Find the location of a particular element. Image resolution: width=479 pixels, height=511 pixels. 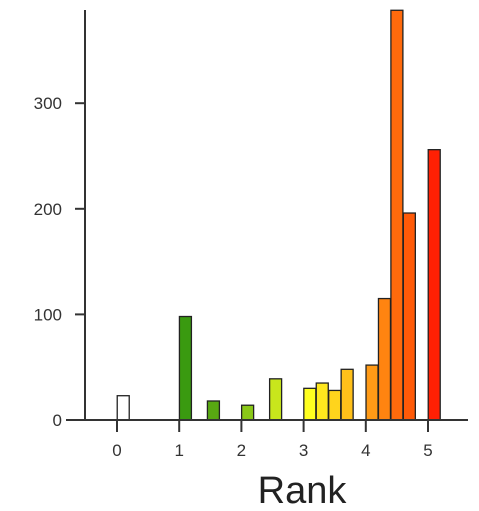

x-axis-title: Rank is located at coordinates (303, 490).